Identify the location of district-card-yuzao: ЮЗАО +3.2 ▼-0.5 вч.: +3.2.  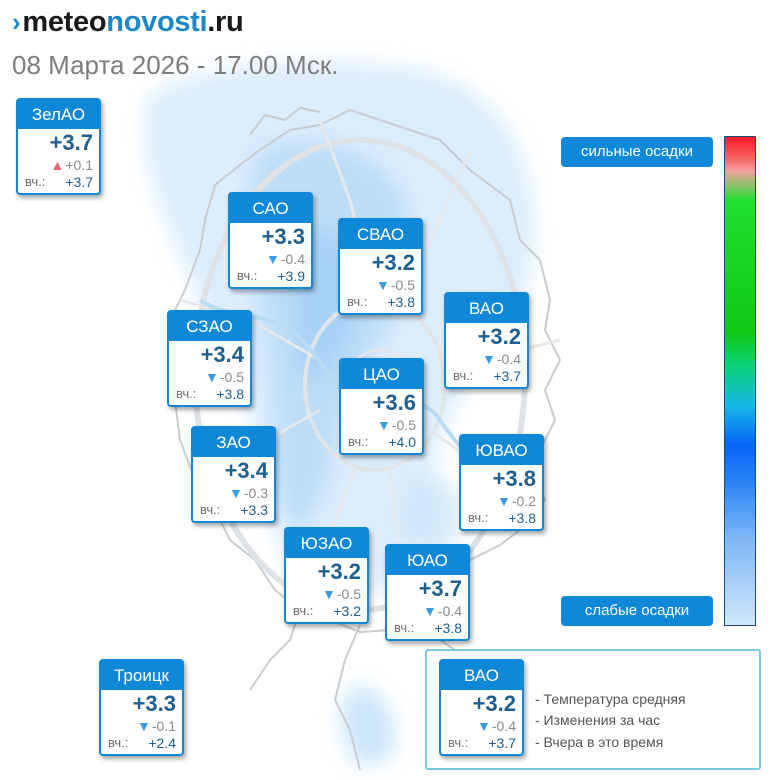
(326, 575).